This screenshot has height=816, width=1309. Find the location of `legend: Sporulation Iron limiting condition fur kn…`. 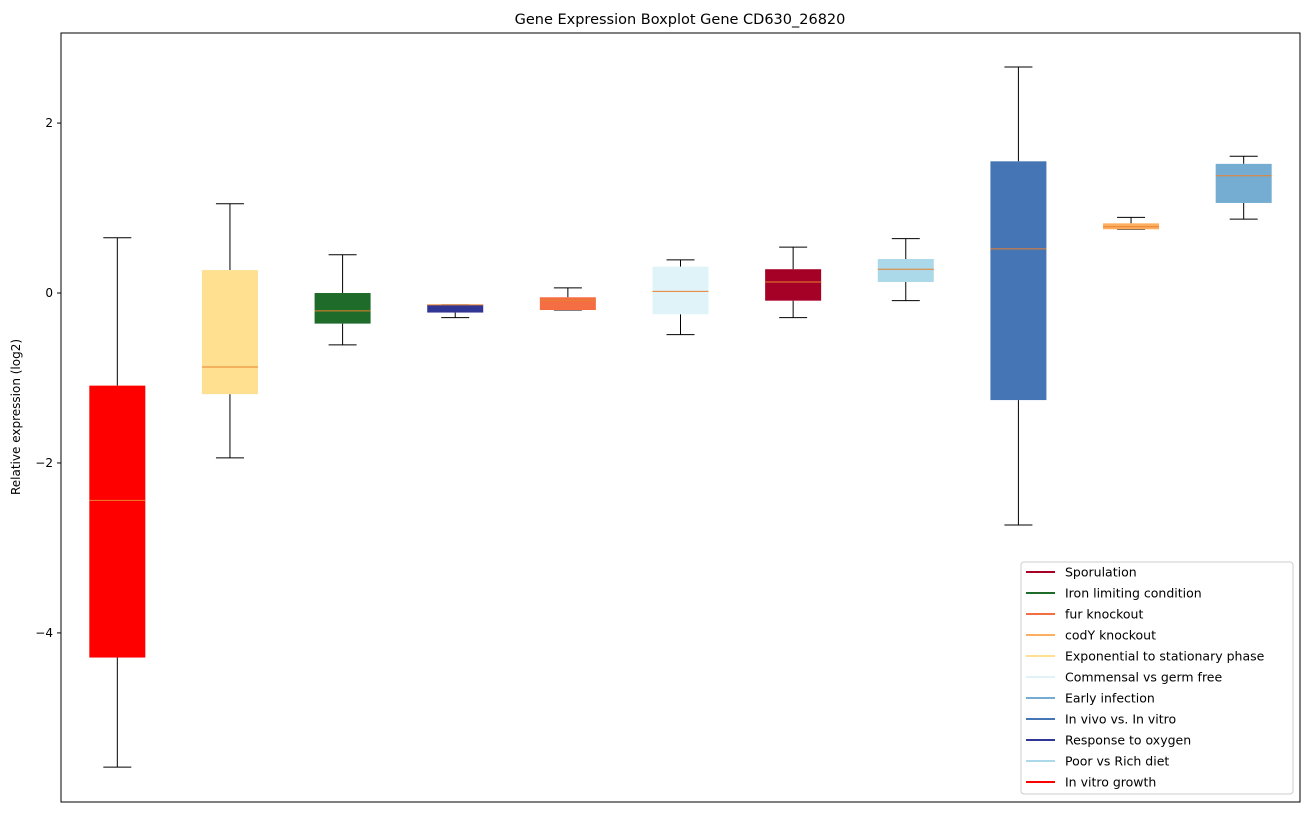

legend: Sporulation Iron limiting condition fur kn… is located at coordinates (1157, 678).